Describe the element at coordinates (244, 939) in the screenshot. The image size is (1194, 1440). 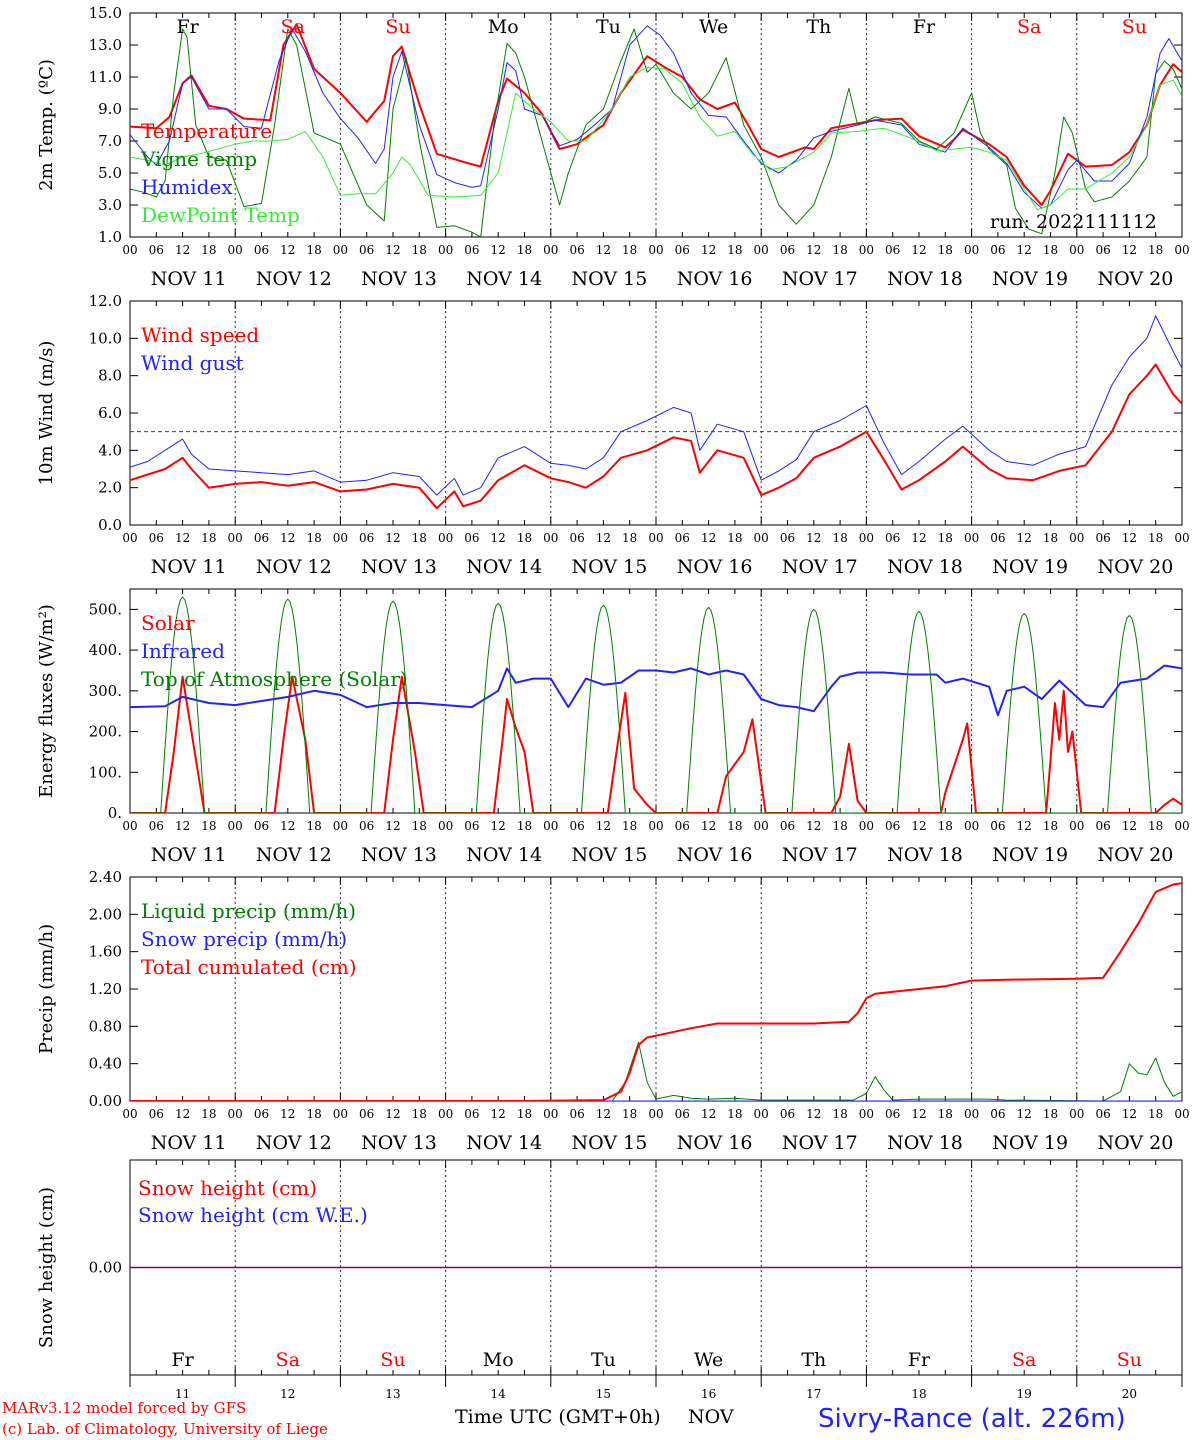
I see `legend-entry: Snow precip (mm/h)` at that location.